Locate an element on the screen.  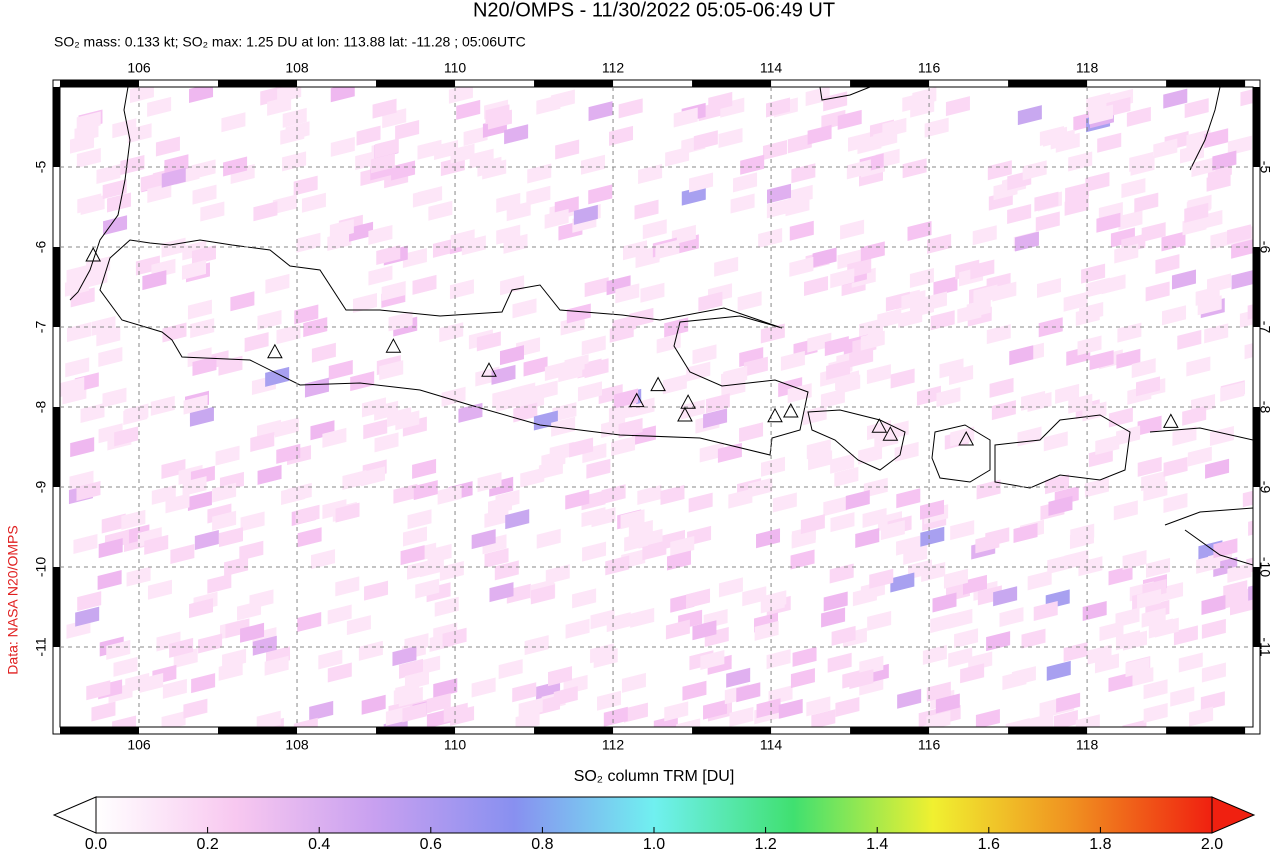
volcano-marker is located at coordinates (275, 351).